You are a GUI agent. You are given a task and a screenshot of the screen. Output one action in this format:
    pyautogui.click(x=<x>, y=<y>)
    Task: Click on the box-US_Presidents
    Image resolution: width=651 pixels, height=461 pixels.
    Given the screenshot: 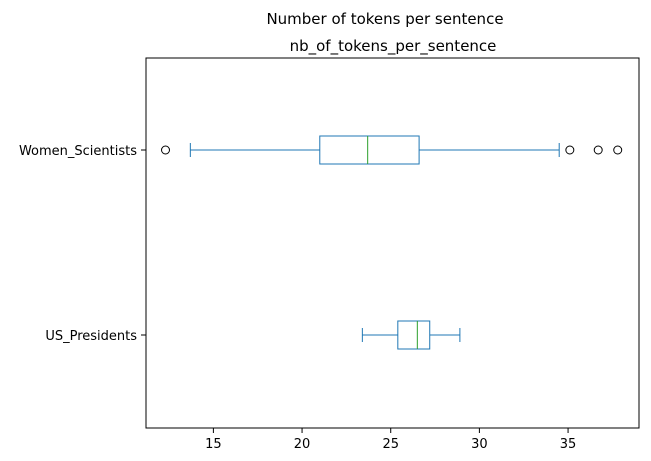 What is the action you would take?
    pyautogui.click(x=411, y=335)
    